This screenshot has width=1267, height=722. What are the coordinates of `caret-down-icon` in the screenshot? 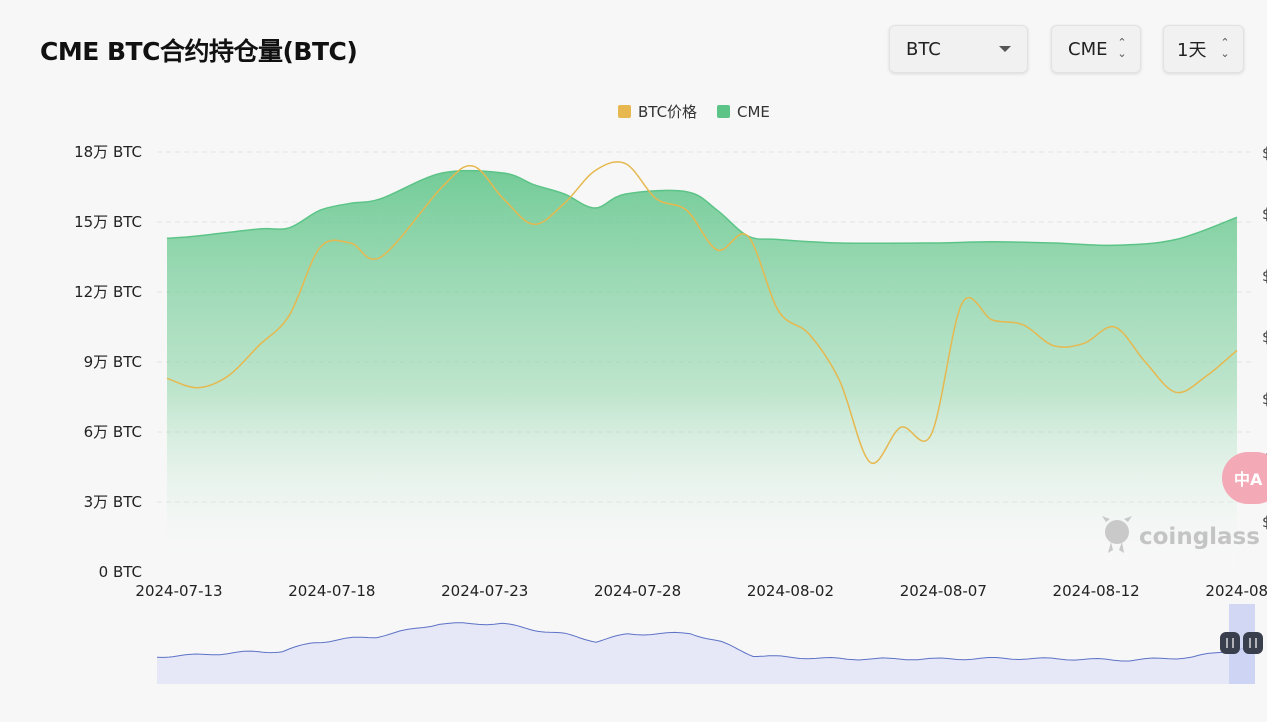 It's located at (1005, 49).